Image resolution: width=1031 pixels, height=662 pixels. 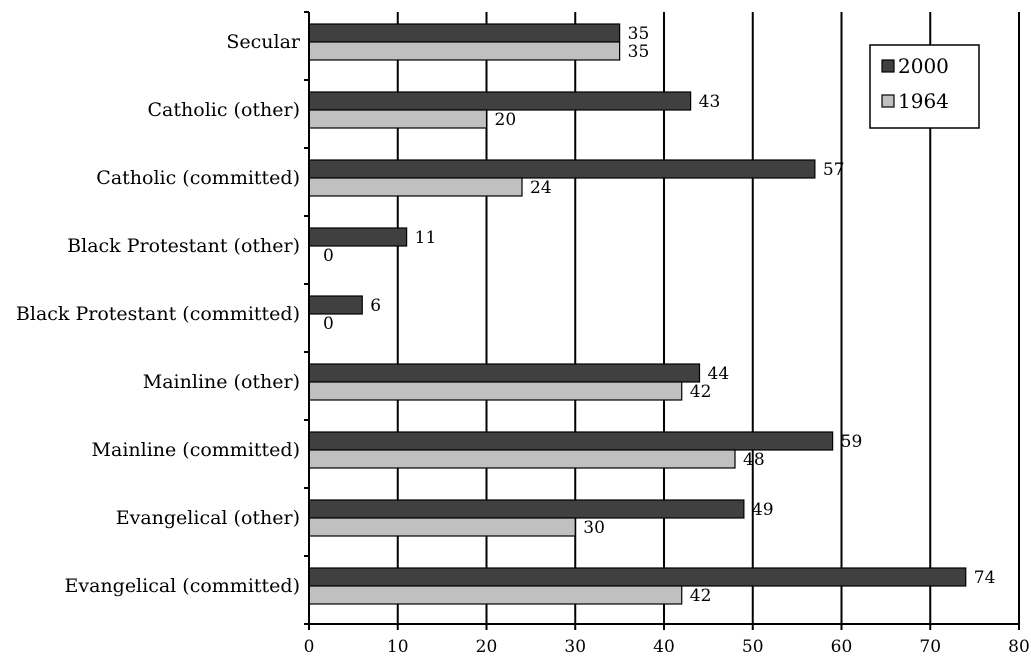 What do you see at coordinates (506, 120) in the screenshot?
I see `data-label-1964-1: 20` at bounding box center [506, 120].